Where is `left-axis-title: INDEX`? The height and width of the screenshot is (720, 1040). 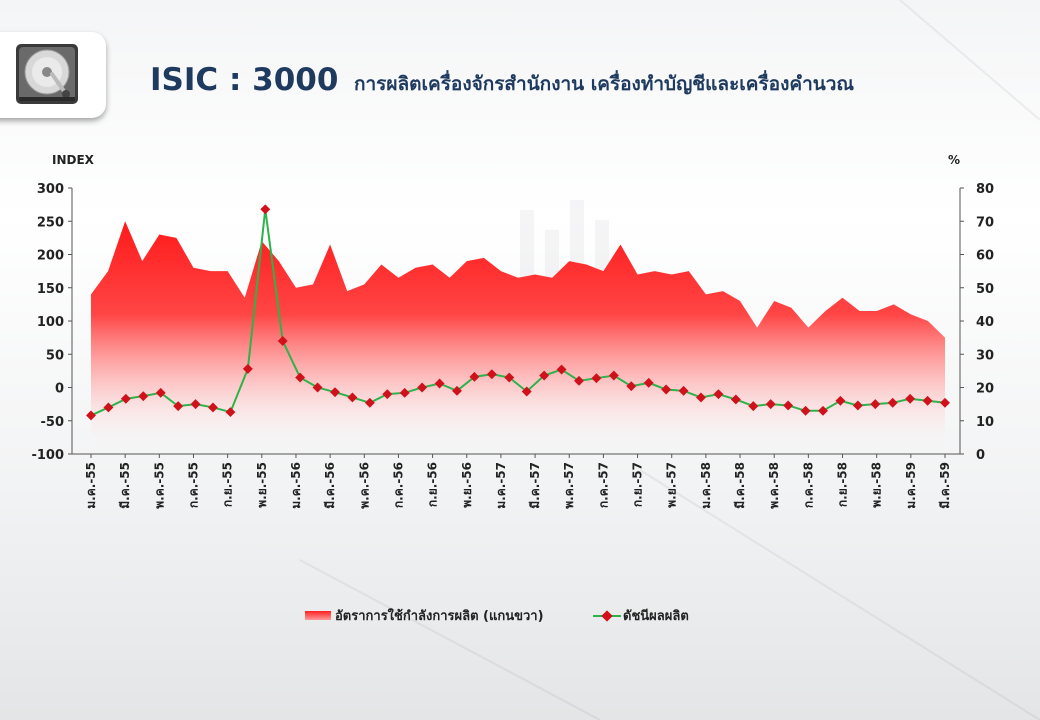 left-axis-title: INDEX is located at coordinates (73, 160).